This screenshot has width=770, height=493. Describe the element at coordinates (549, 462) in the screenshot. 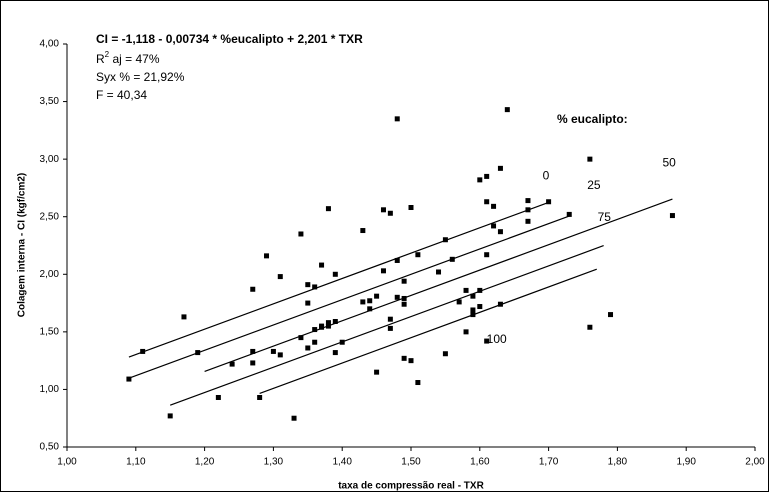

I see `x-tick-label: 1,70` at that location.